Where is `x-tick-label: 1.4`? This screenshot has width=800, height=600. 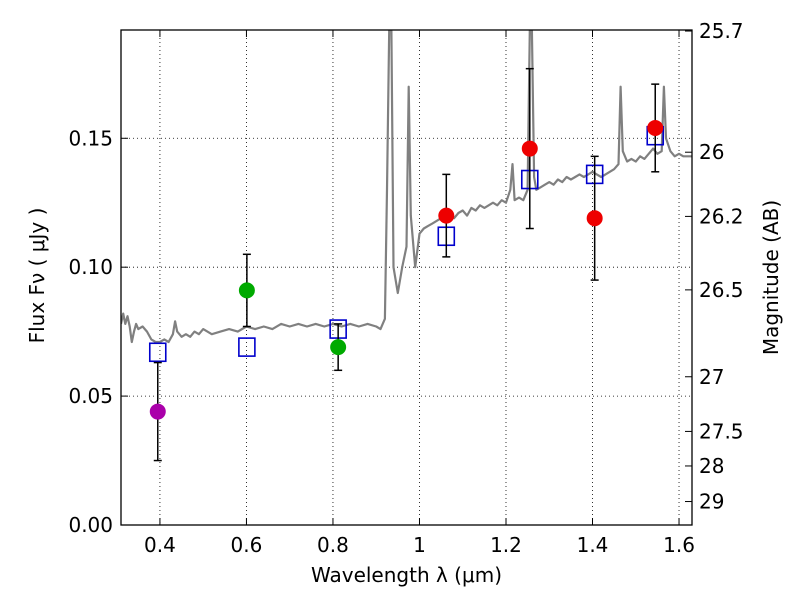
x-tick-label: 1.4 is located at coordinates (593, 545).